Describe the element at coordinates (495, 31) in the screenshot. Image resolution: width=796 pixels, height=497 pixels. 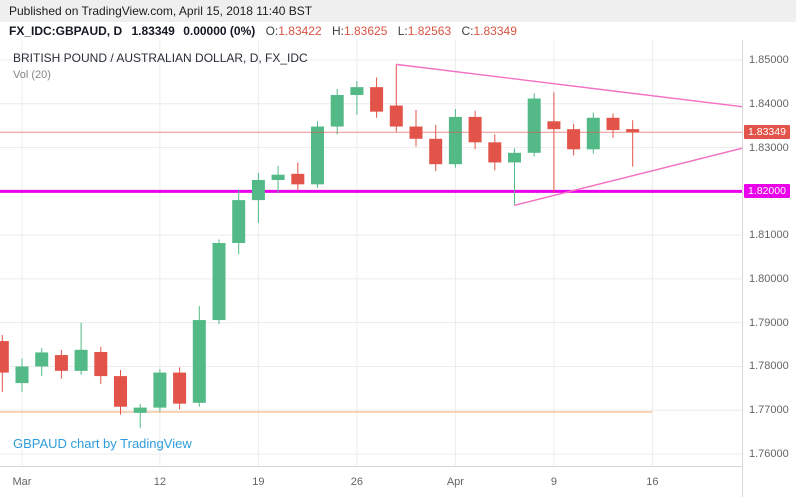
I see `close-value: 1.83349` at that location.